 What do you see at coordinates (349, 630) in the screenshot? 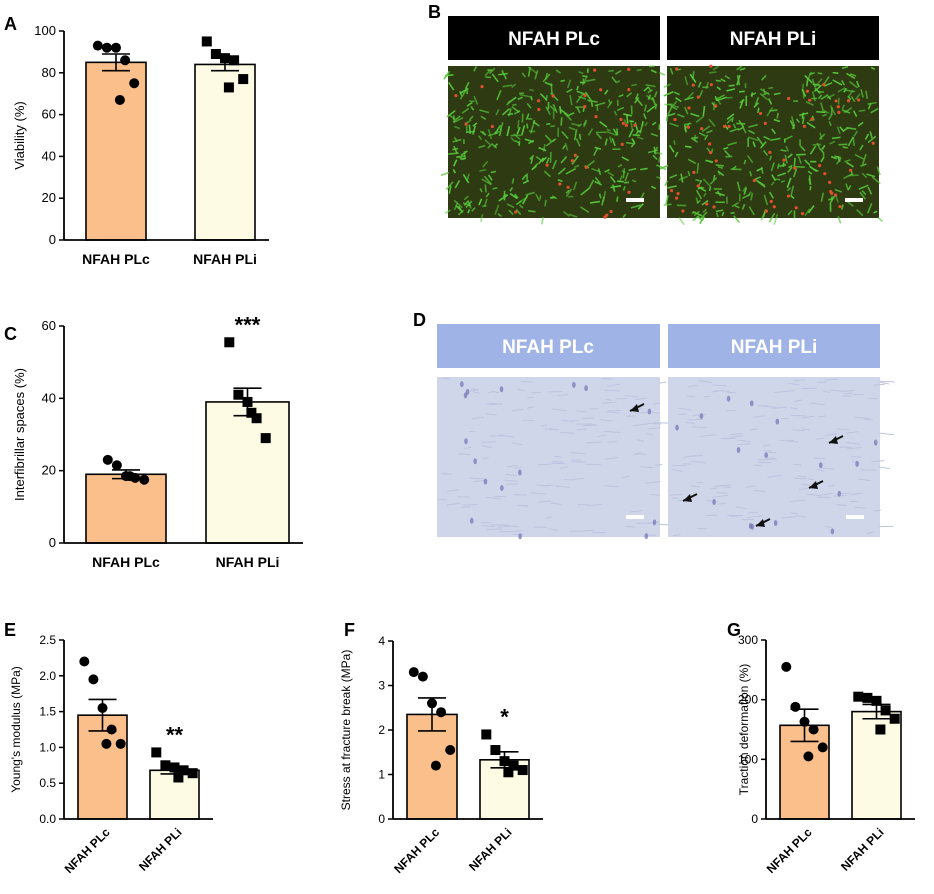
I see `panel-label-f: F` at bounding box center [349, 630].